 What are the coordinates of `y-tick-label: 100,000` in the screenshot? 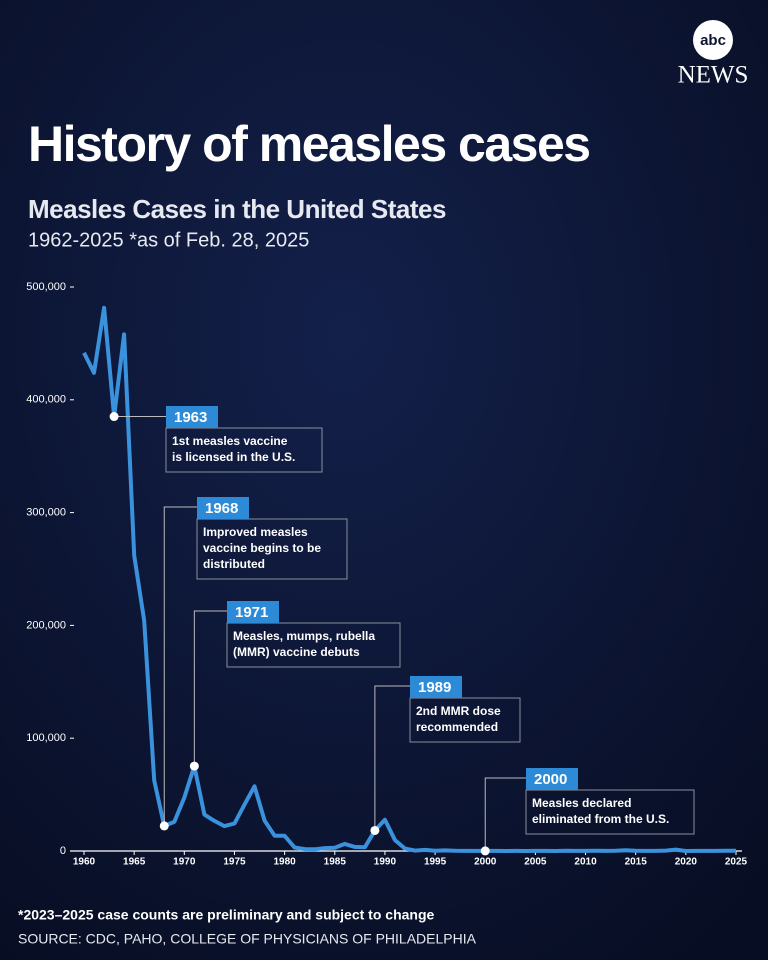 It's located at (46, 738).